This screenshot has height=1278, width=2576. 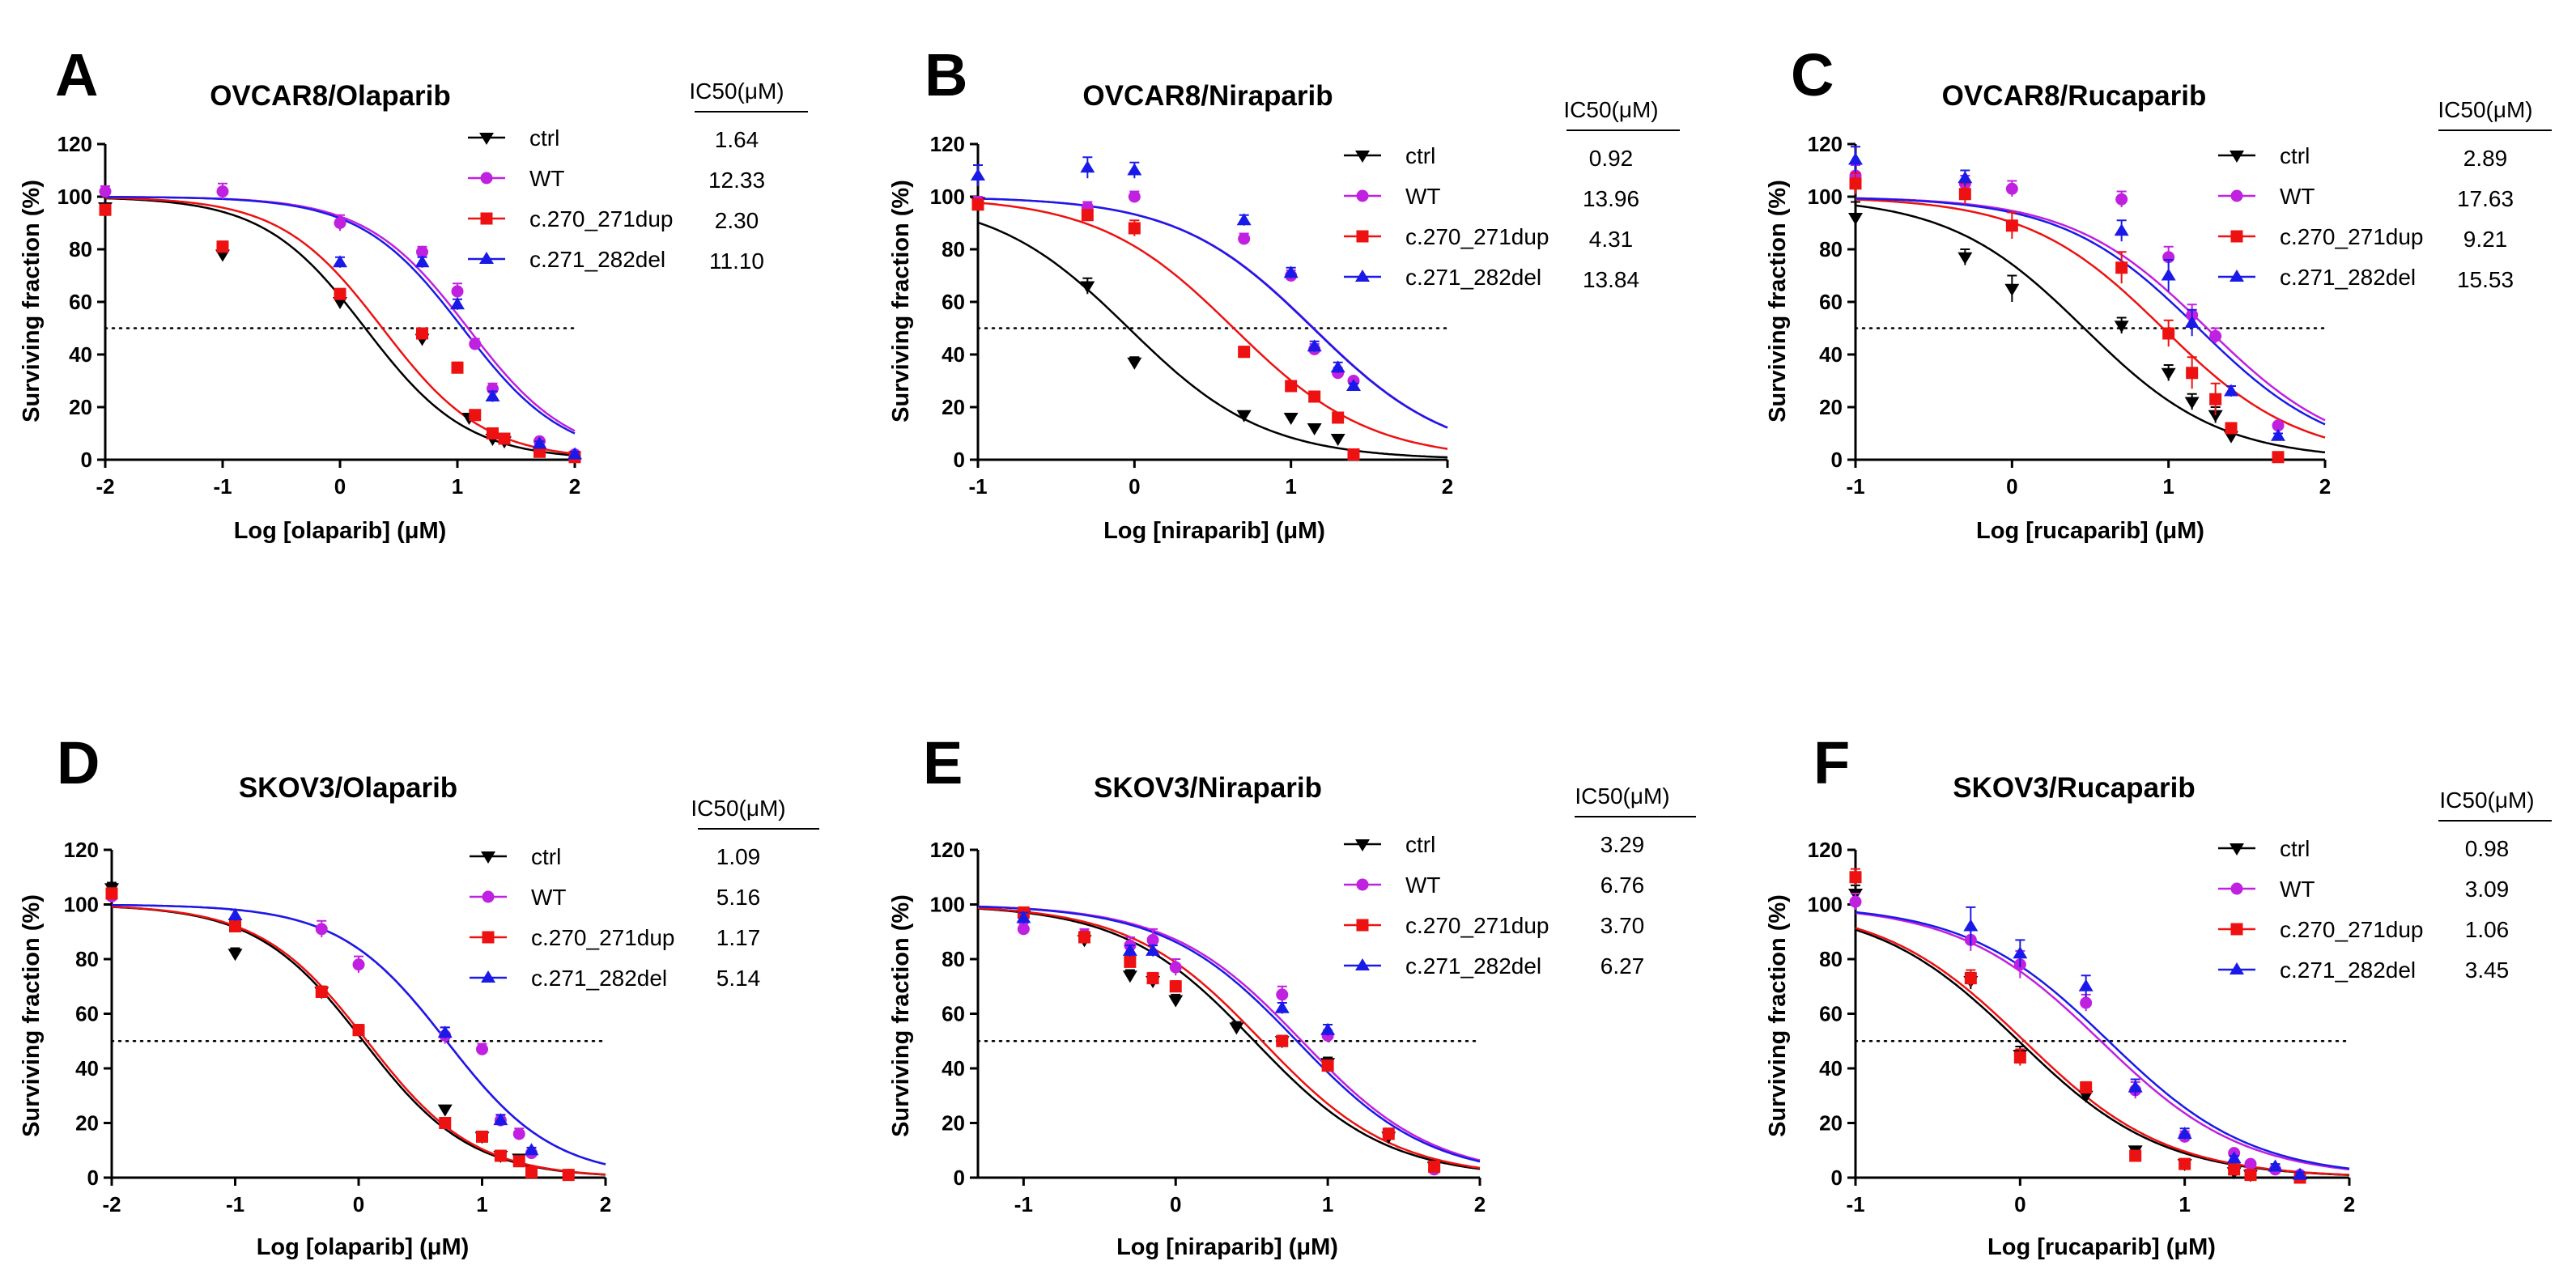 I want to click on y-tick-label: 60, so click(x=1831, y=302).